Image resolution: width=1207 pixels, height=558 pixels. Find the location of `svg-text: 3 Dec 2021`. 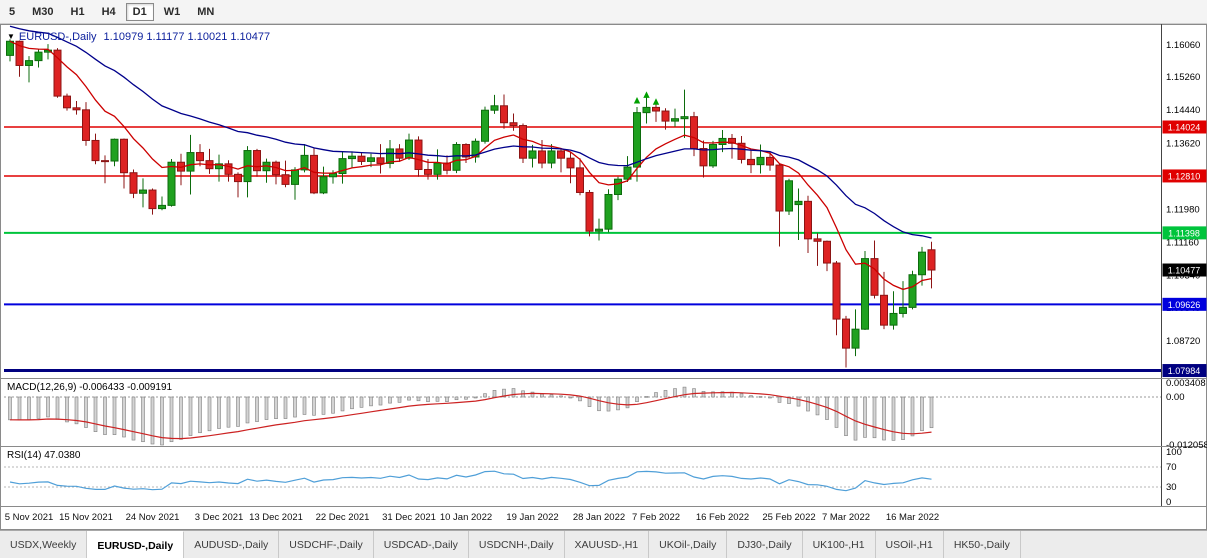

svg-text: 3 Dec 2021 is located at coordinates (219, 517).